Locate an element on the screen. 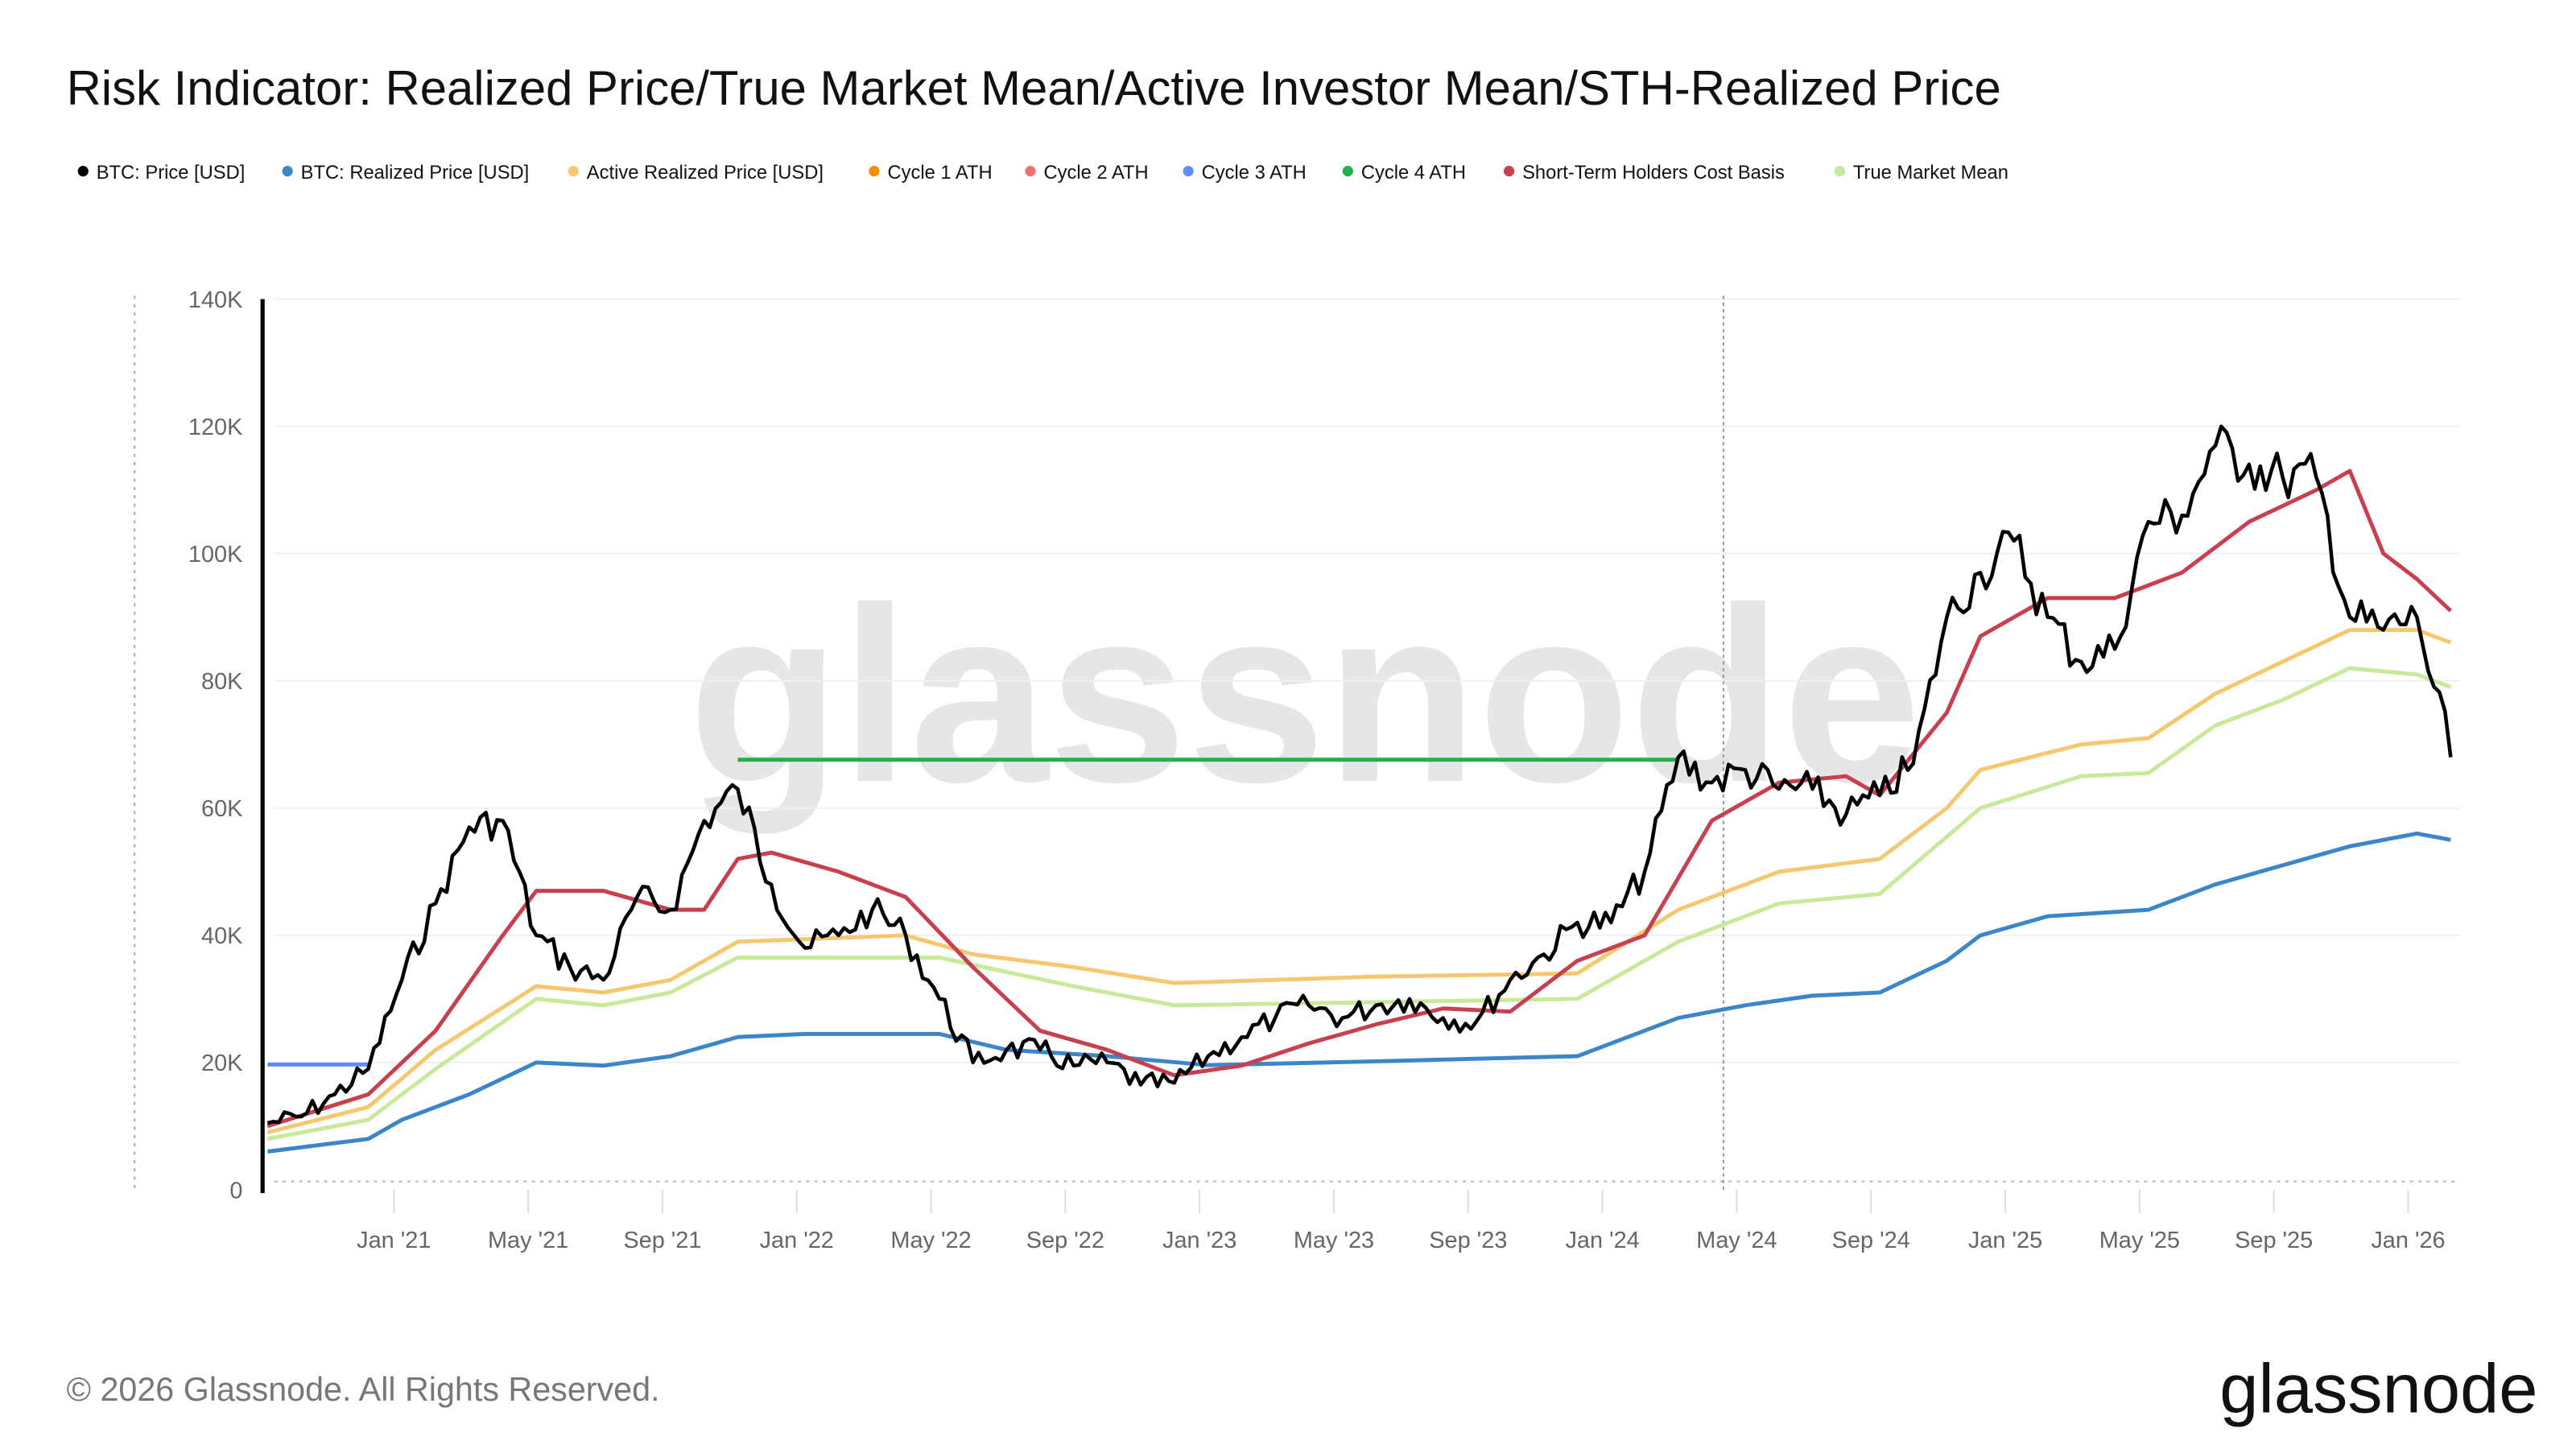  x-tick-label: May '23 is located at coordinates (1334, 1240).